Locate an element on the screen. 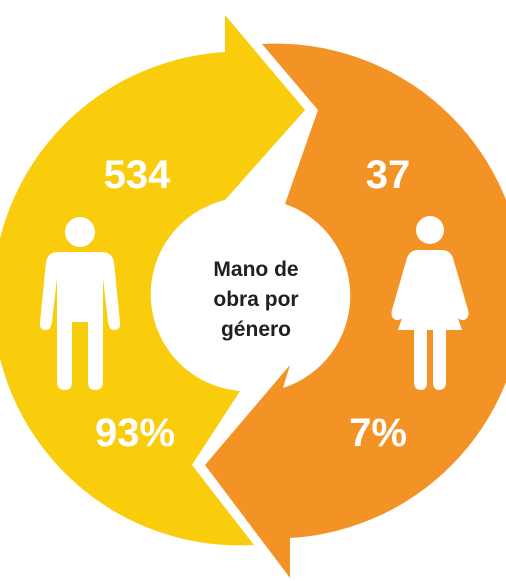  female-percent: 7% is located at coordinates (378, 433).